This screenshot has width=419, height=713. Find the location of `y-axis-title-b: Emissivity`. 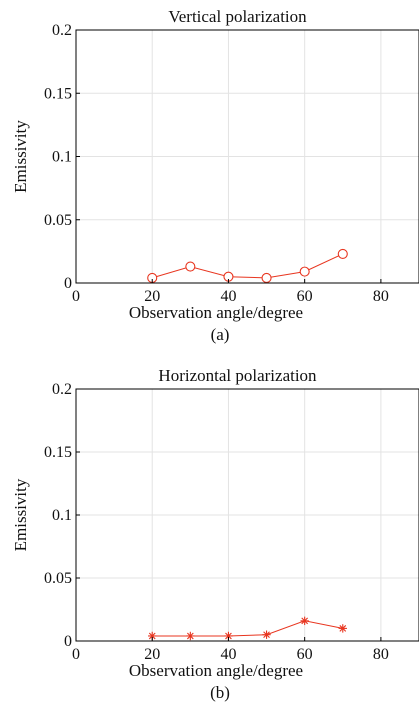

y-axis-title-b: Emissivity is located at coordinates (20, 514).